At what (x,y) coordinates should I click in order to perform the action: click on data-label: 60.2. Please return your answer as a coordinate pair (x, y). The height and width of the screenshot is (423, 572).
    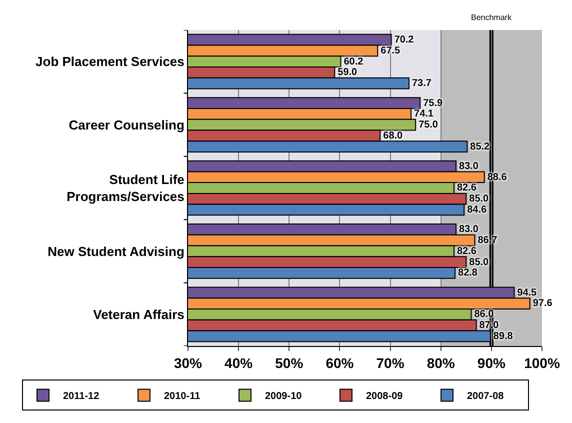
    Looking at the image, I should click on (354, 62).